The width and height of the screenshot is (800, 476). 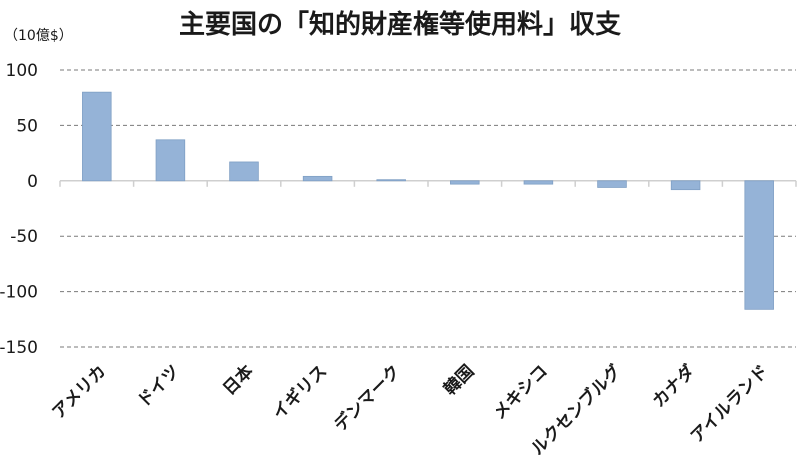 What do you see at coordinates (159, 386) in the screenshot?
I see `x-tick-label: ドイツ` at bounding box center [159, 386].